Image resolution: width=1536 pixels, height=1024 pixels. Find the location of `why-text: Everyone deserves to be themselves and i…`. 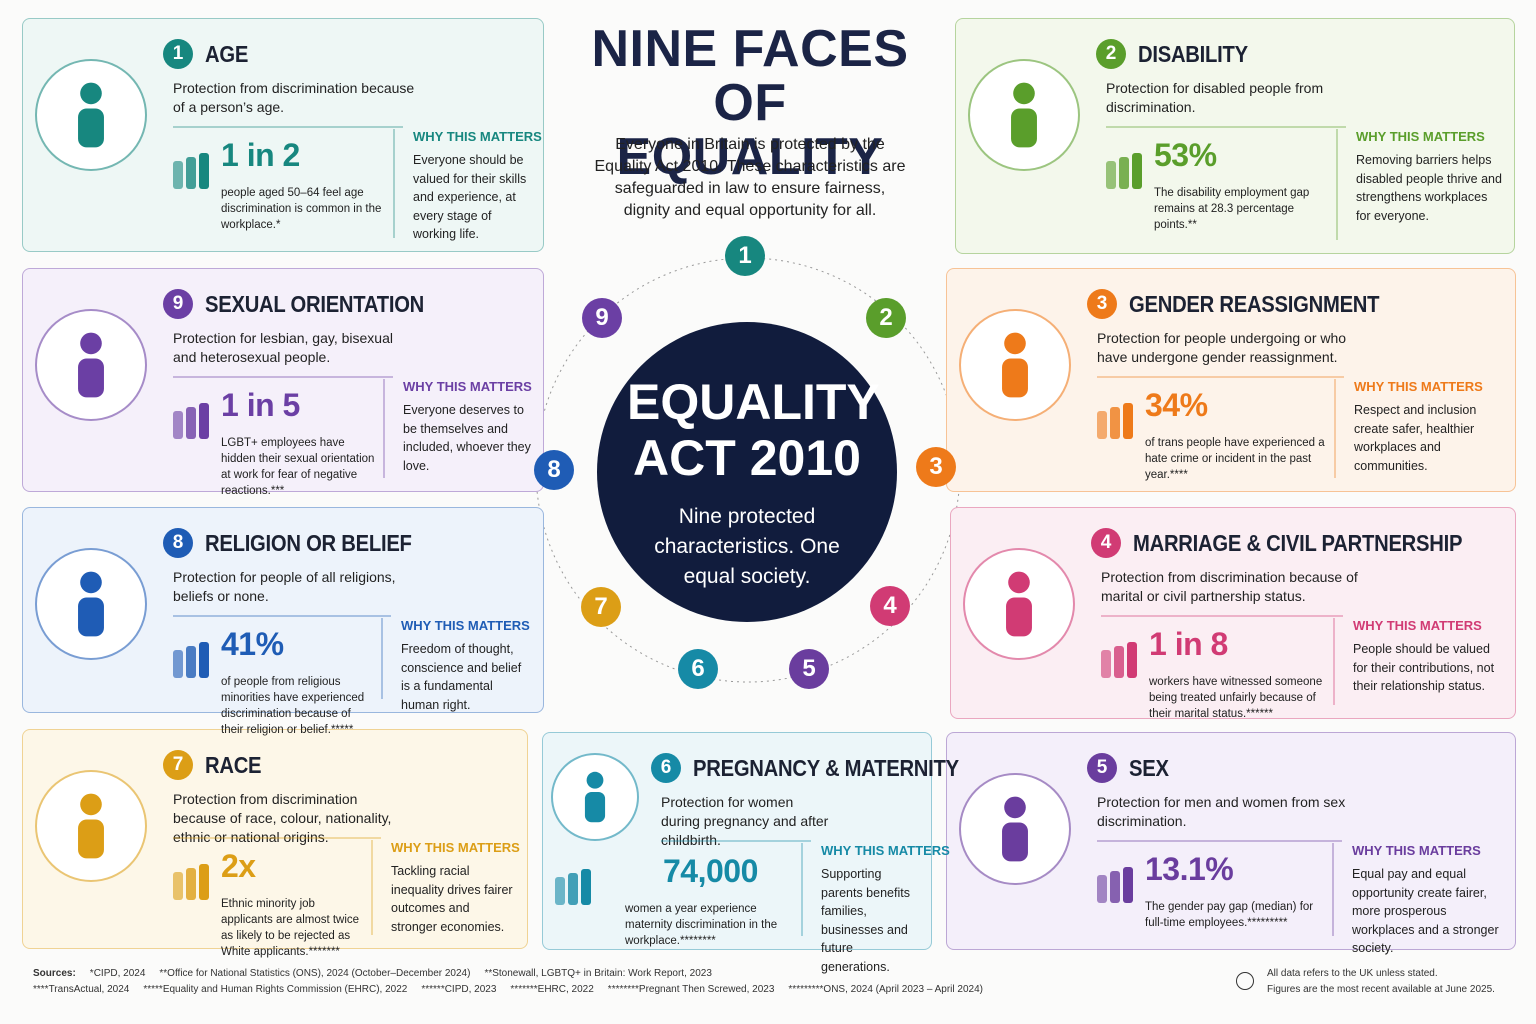

why-text: Everyone deserves to be themselves and i… is located at coordinates (467, 438).